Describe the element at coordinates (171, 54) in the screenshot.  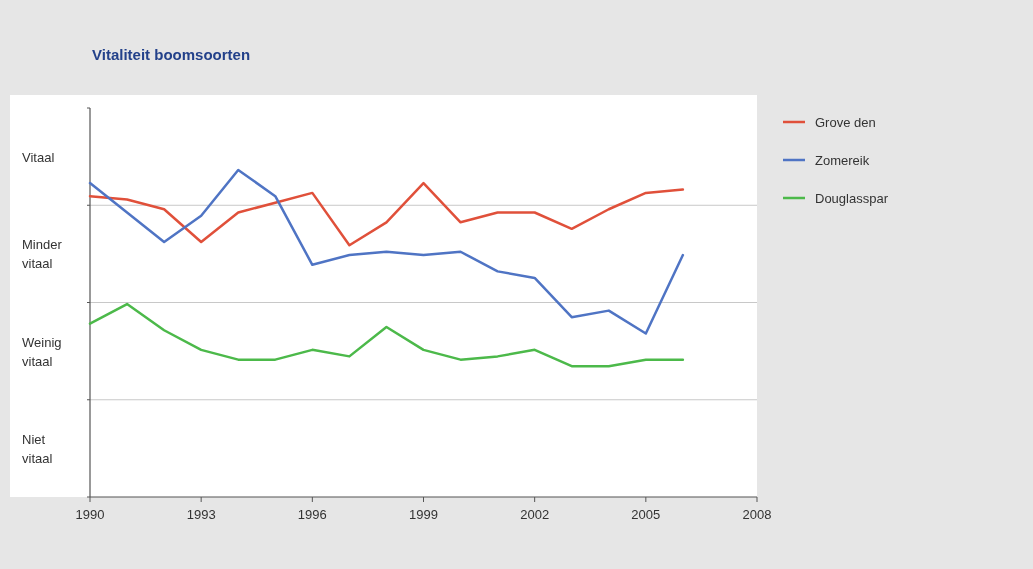
I see `chart-title: Vitaliteit boomsoorten` at that location.